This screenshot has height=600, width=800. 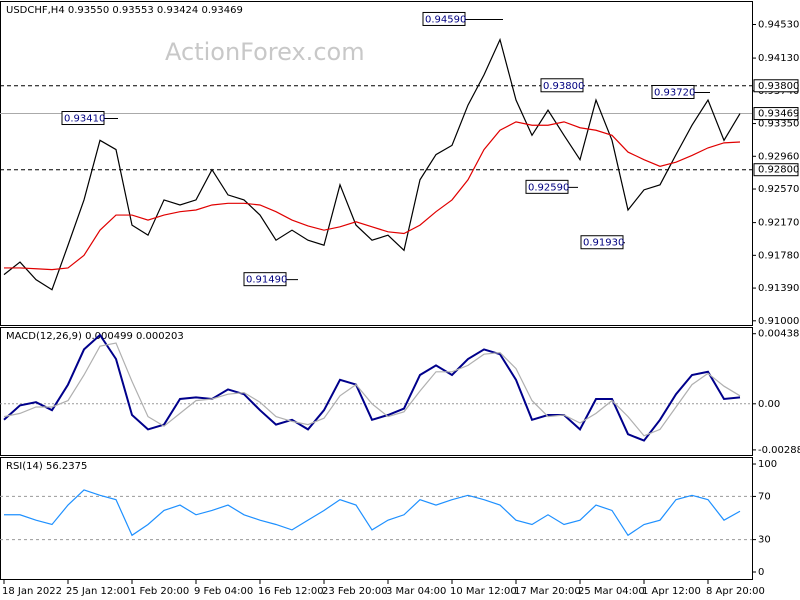 I want to click on y-tick-label: 0.92170, so click(x=778, y=223).